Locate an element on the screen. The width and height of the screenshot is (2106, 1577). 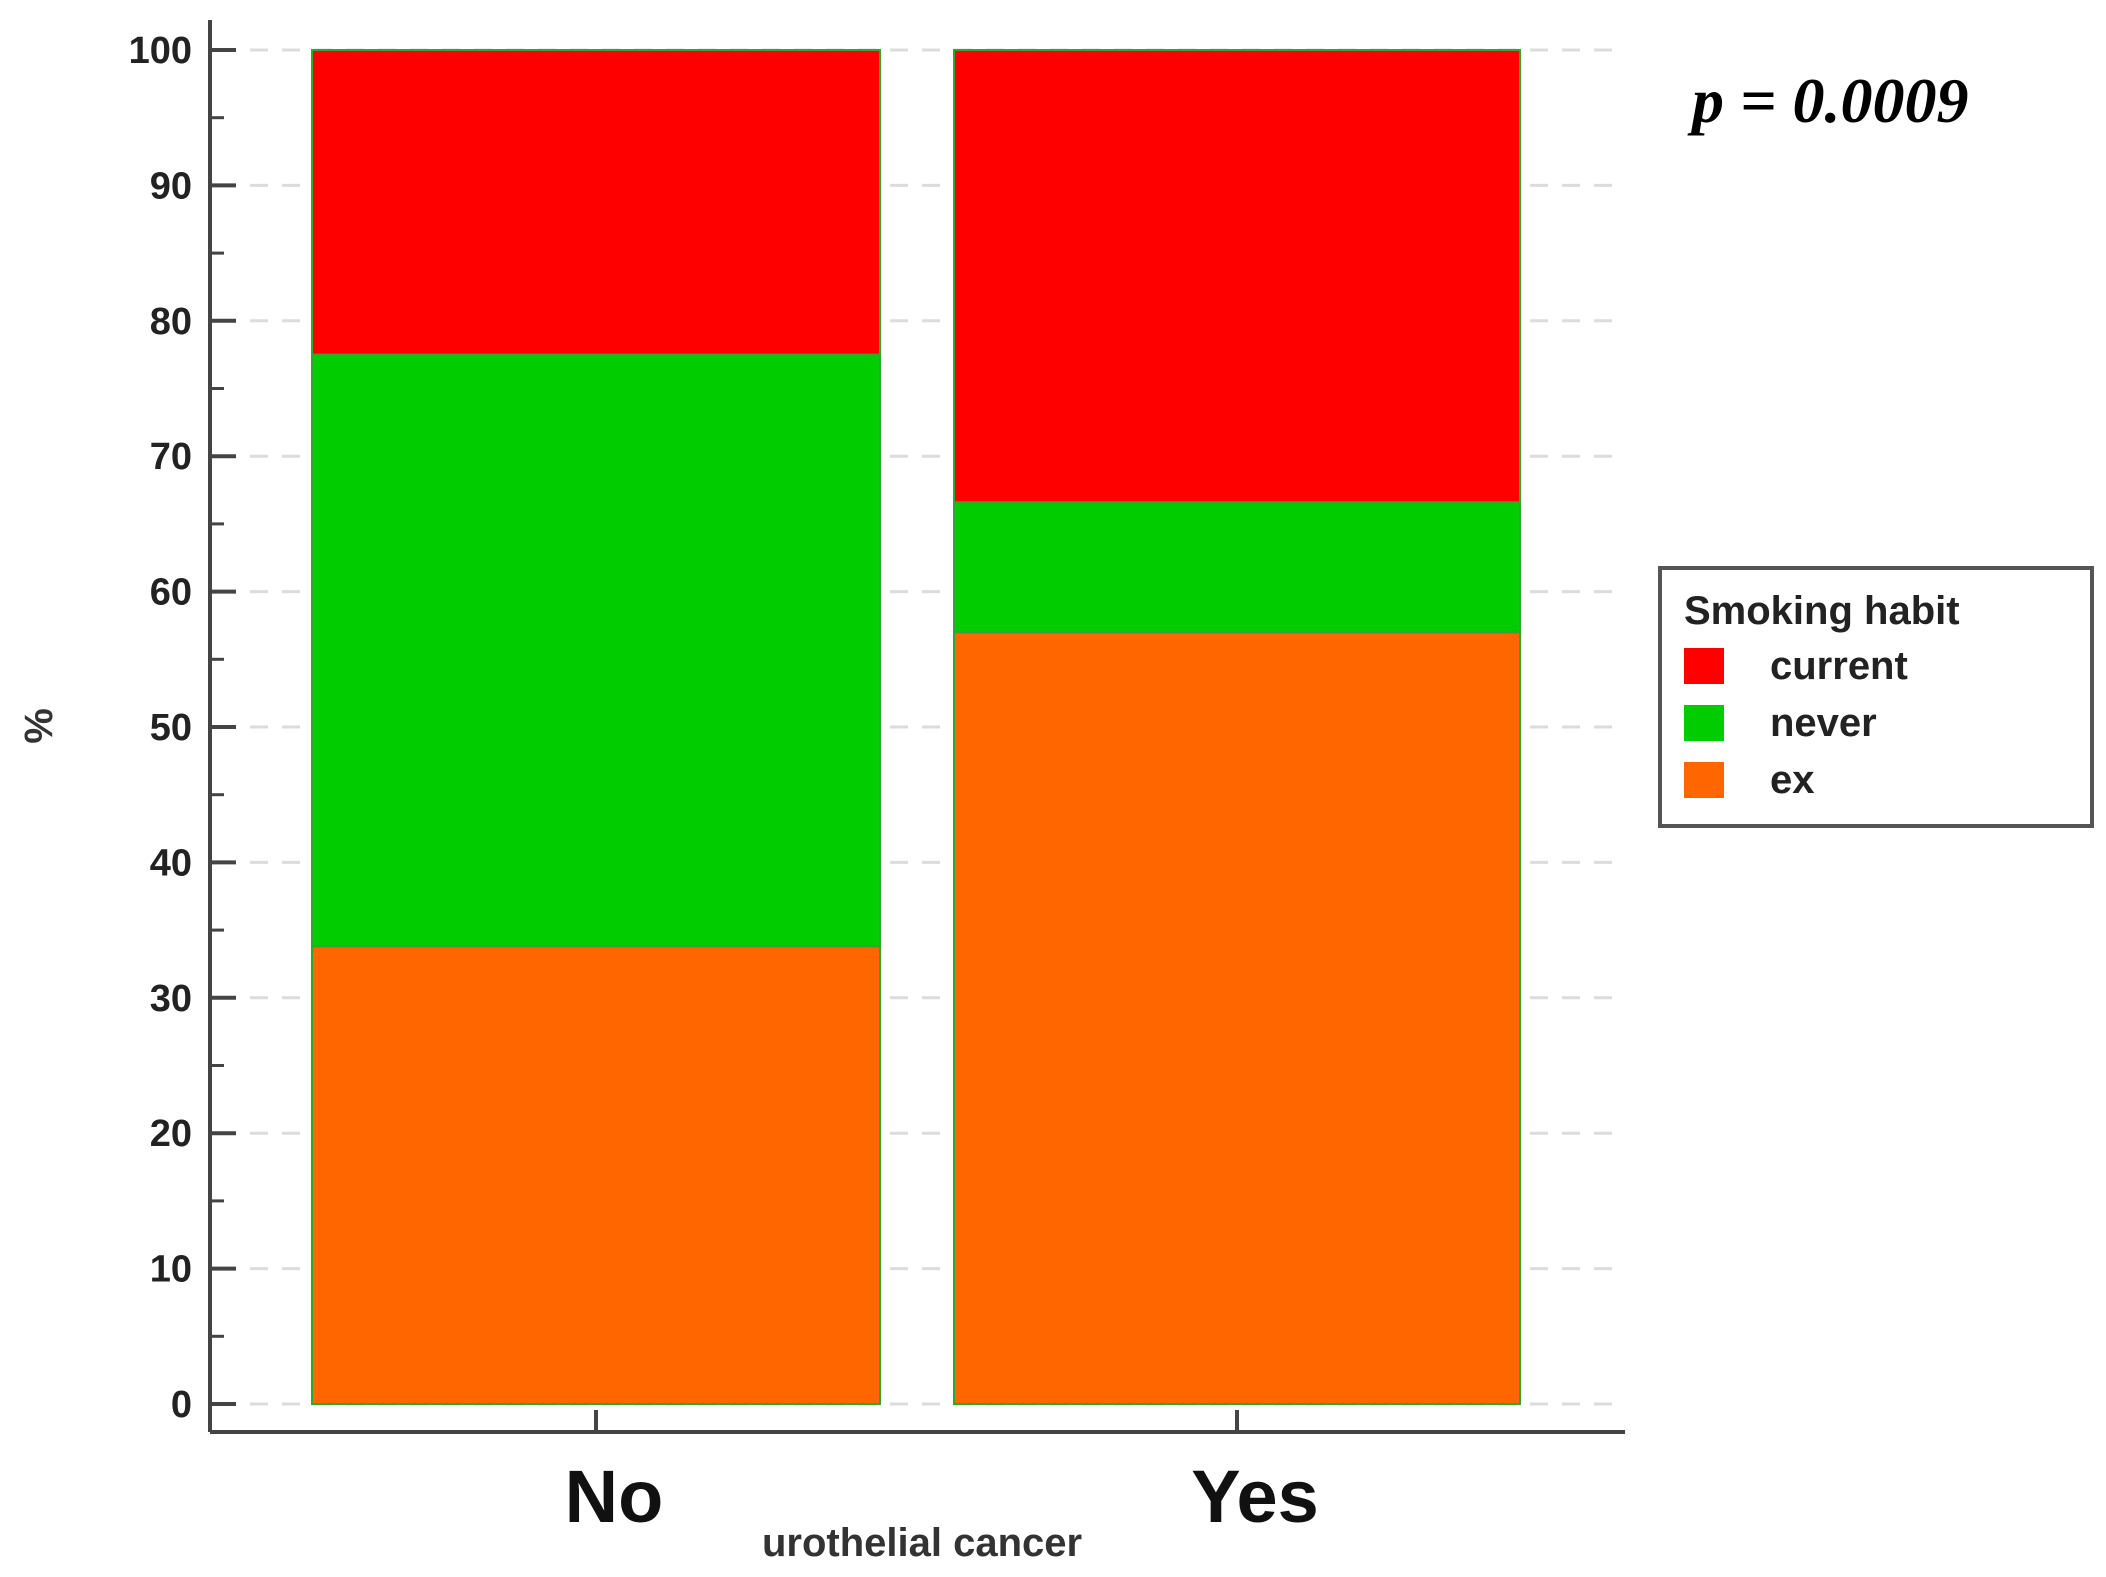
y-tick-label: 80 is located at coordinates (171, 322).